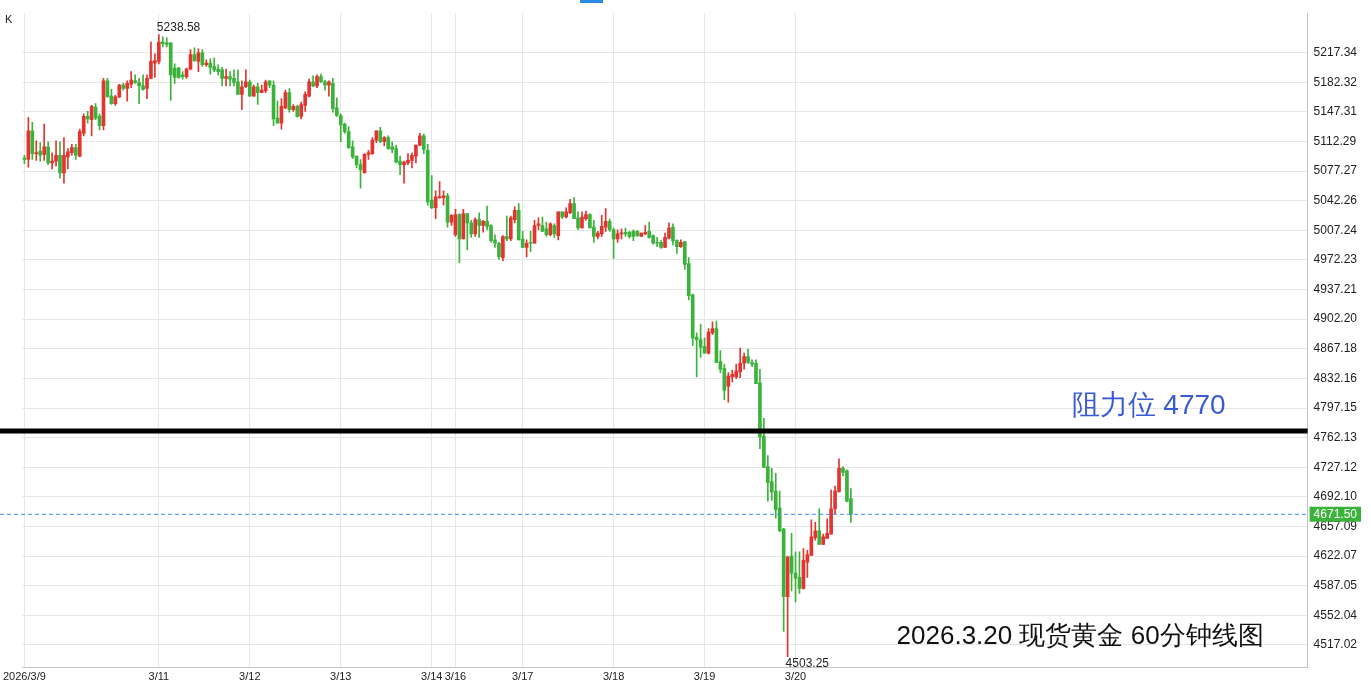 Image resolution: width=1371 pixels, height=688 pixels. I want to click on y-tick-label: 4517.02, so click(1335, 644).